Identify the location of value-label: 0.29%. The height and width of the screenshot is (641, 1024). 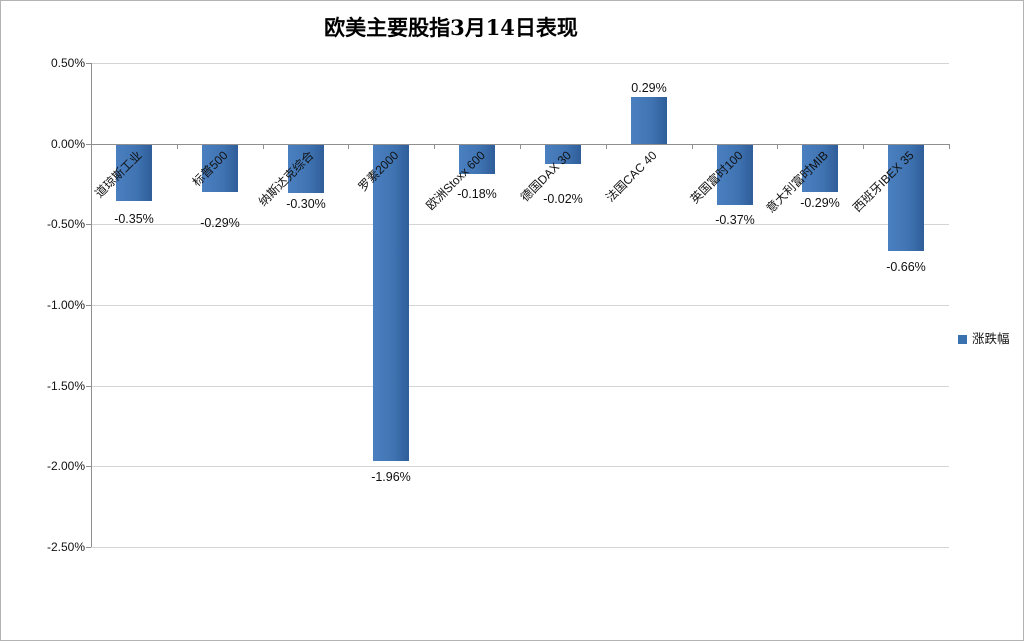
(649, 88).